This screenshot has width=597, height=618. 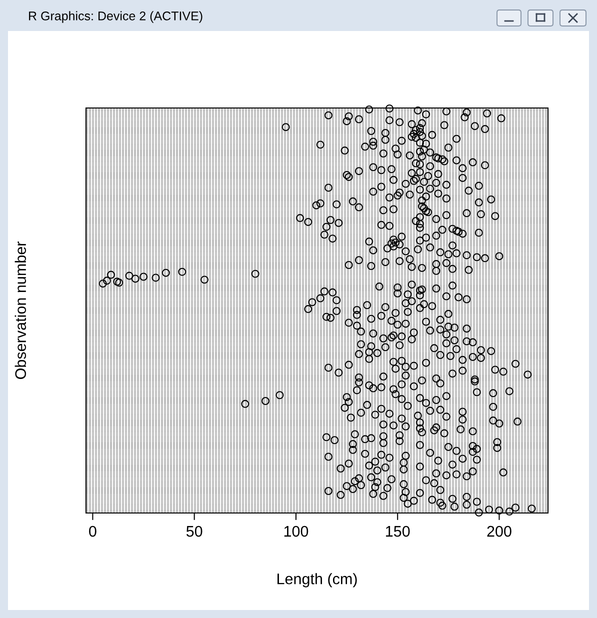 I want to click on x-tick-label: 0, so click(x=92, y=531).